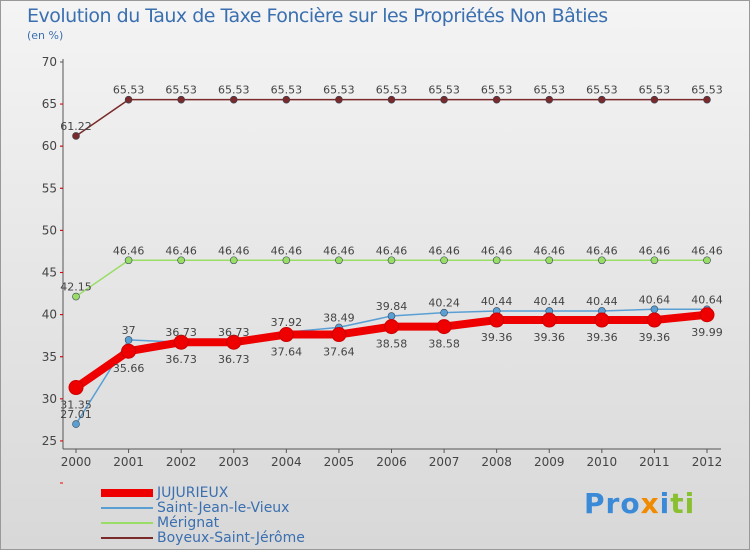 The width and height of the screenshot is (750, 550). What do you see at coordinates (339, 462) in the screenshot?
I see `x-tick-label: 2005` at bounding box center [339, 462].